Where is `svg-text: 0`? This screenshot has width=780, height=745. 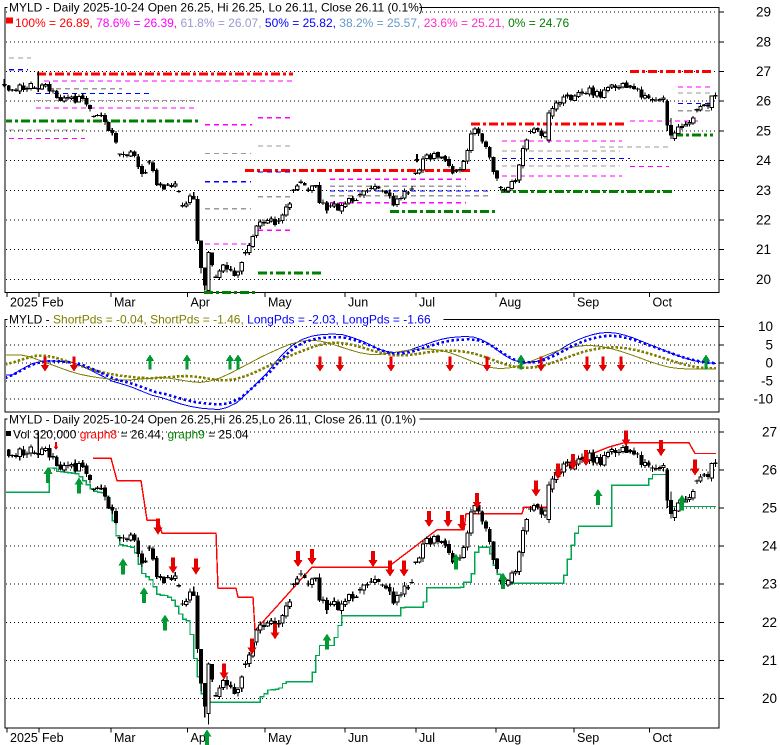 svg-text: 0 is located at coordinates (769, 362).